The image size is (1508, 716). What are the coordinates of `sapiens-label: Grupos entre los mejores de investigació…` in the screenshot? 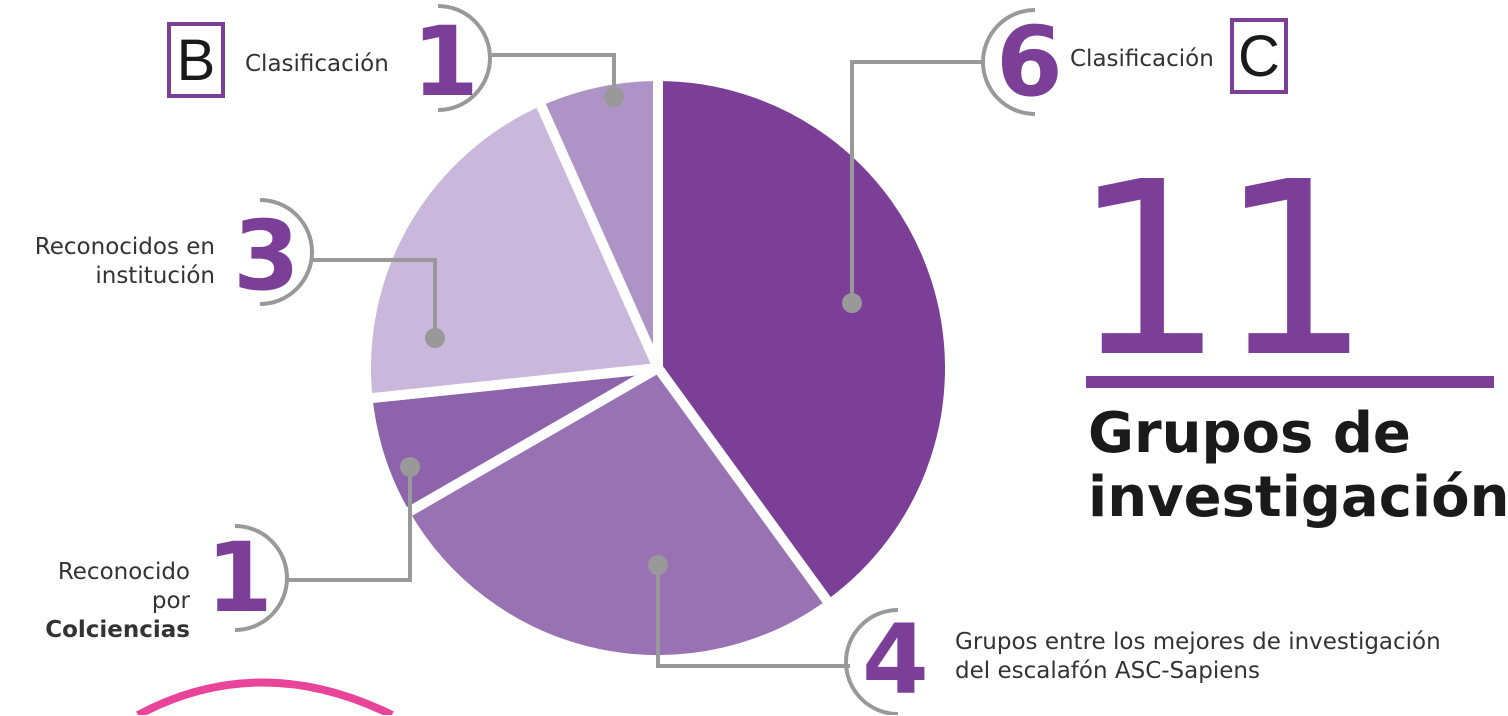 It's located at (1198, 657).